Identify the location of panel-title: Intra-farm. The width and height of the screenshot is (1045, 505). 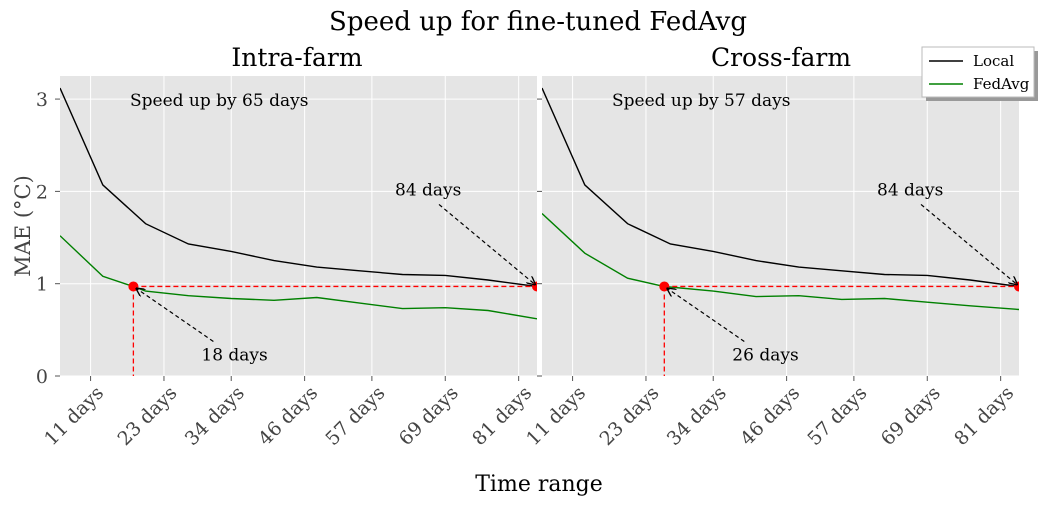
(296, 57).